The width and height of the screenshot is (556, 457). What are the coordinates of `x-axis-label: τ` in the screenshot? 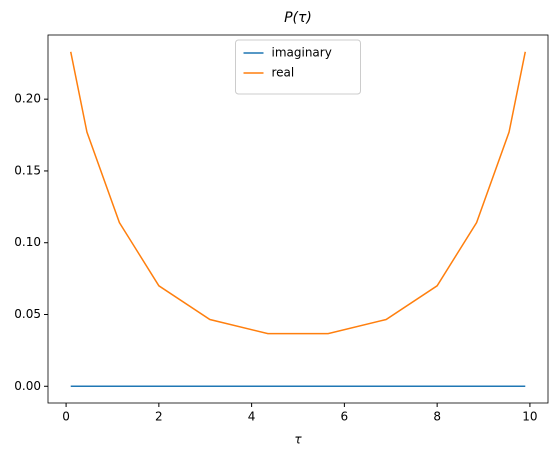 It's located at (298, 440).